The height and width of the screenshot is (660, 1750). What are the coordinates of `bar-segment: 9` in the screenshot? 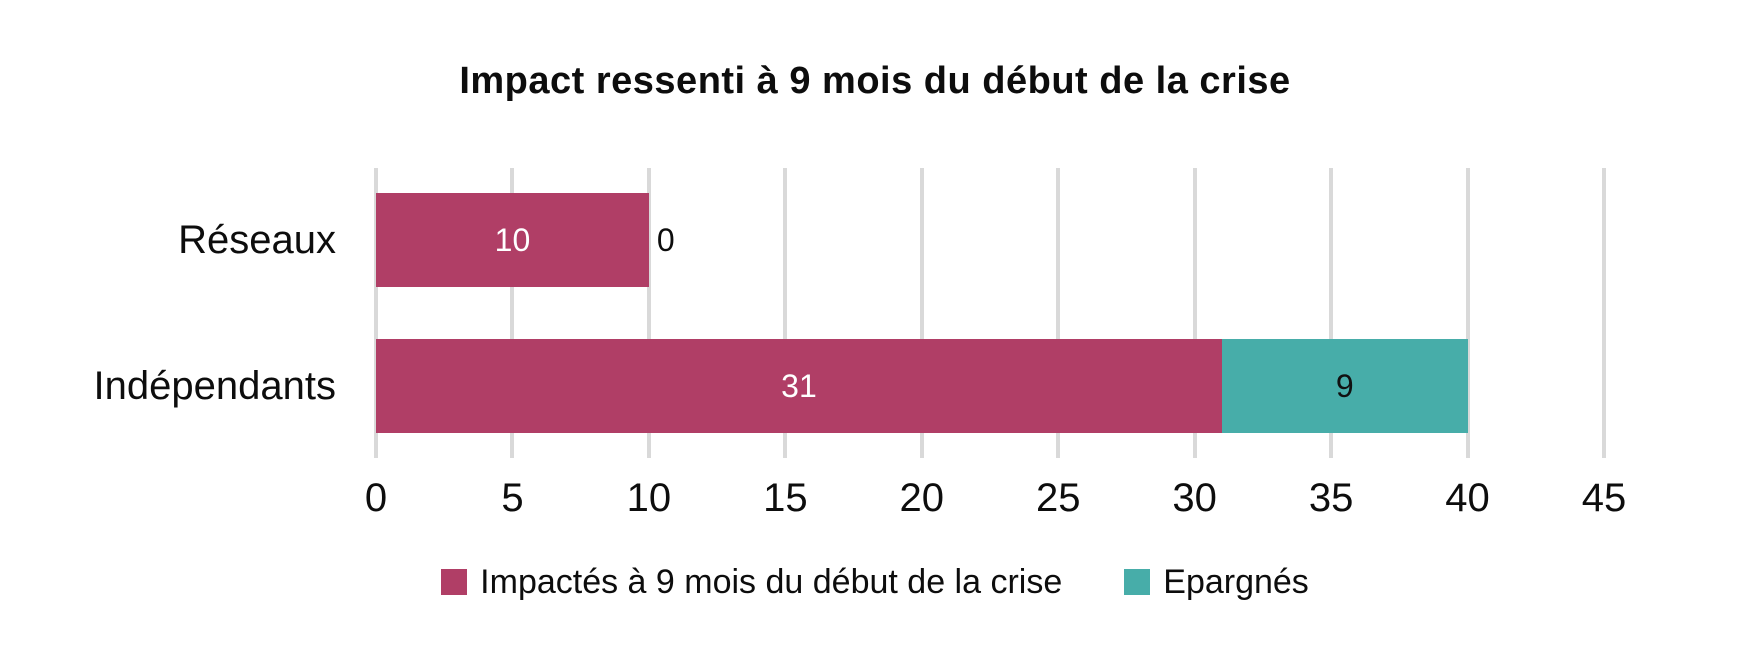 It's located at (1344, 386).